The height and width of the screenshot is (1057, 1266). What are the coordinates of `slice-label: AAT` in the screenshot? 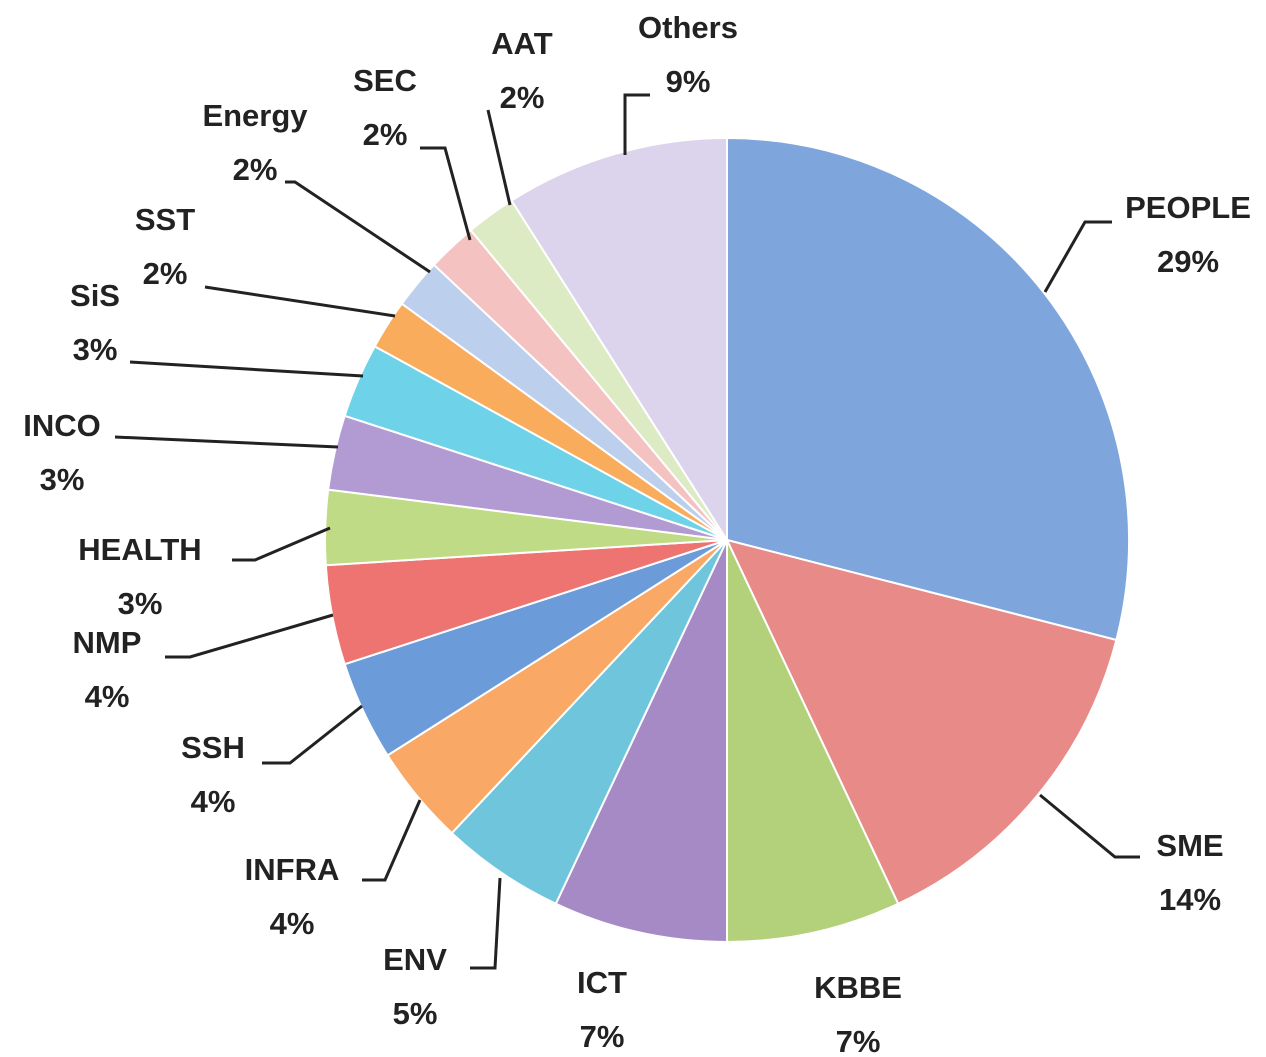 It's located at (521, 43).